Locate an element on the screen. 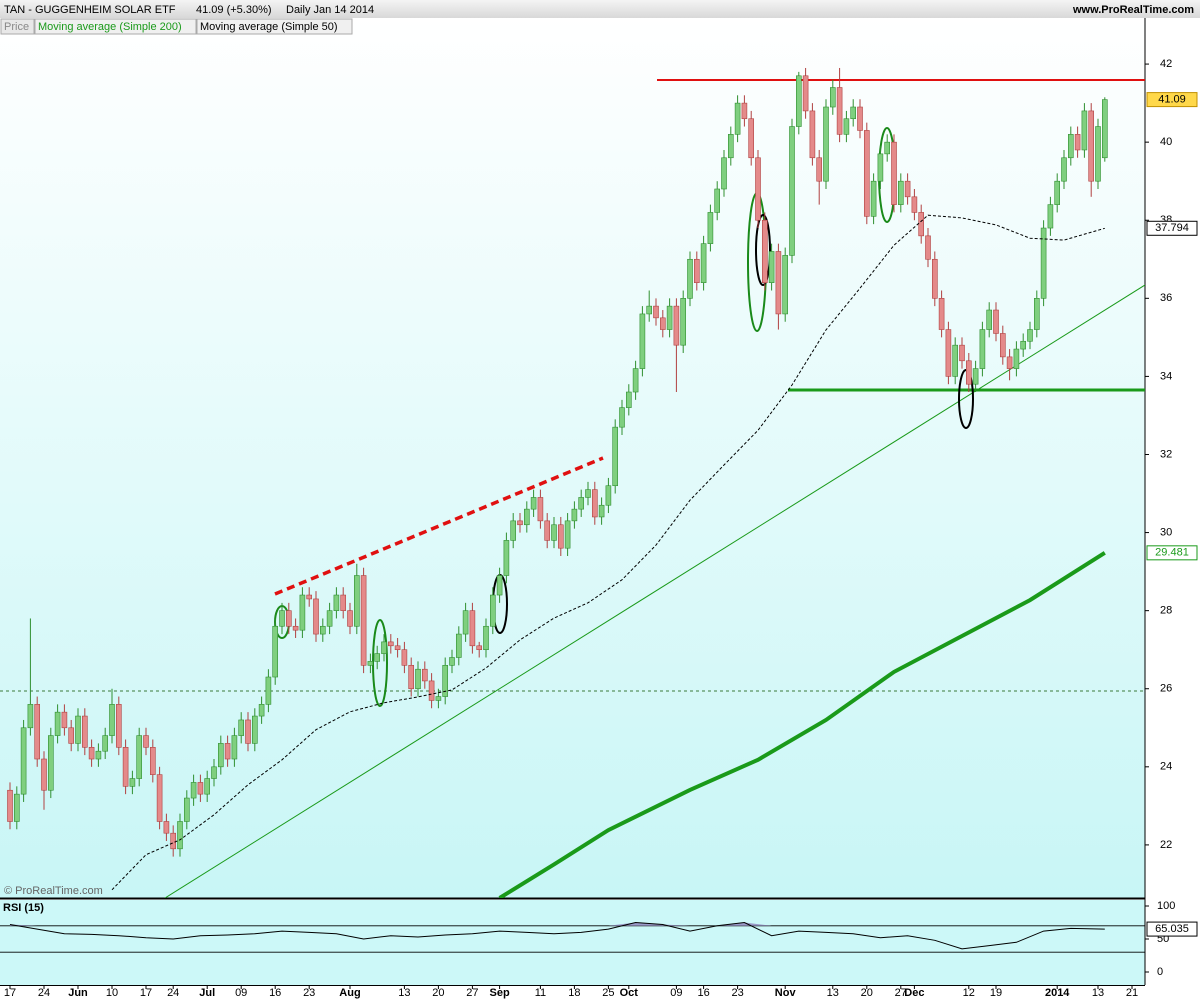 Image resolution: width=1200 pixels, height=1000 pixels. ellipse is located at coordinates (763, 250).